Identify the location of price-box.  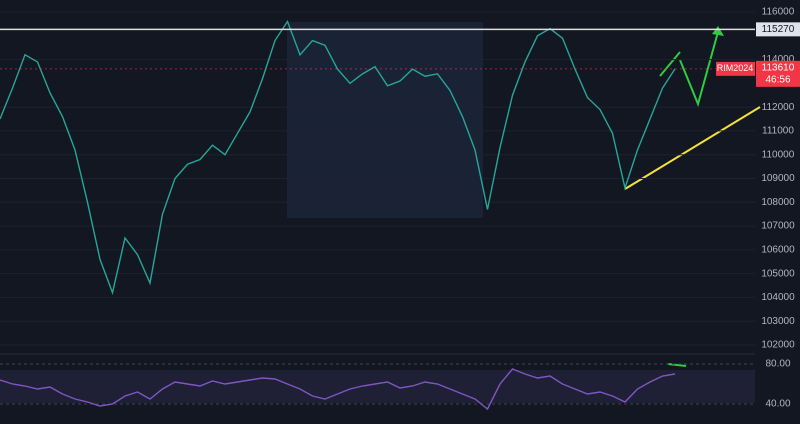
(778, 73).